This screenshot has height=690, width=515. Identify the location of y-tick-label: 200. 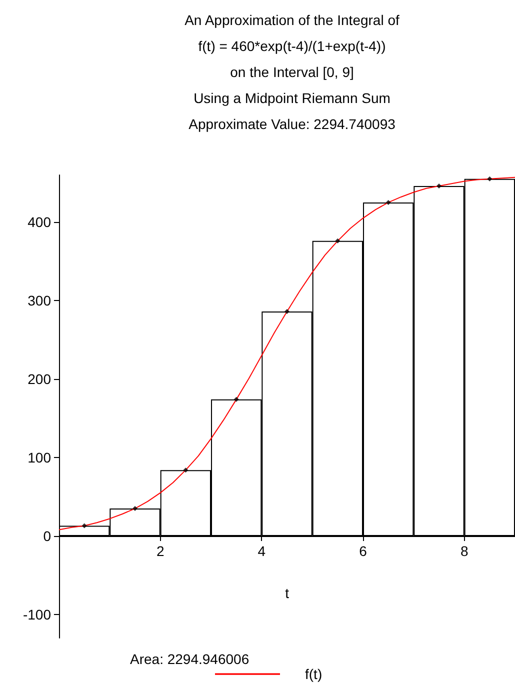
(40, 379).